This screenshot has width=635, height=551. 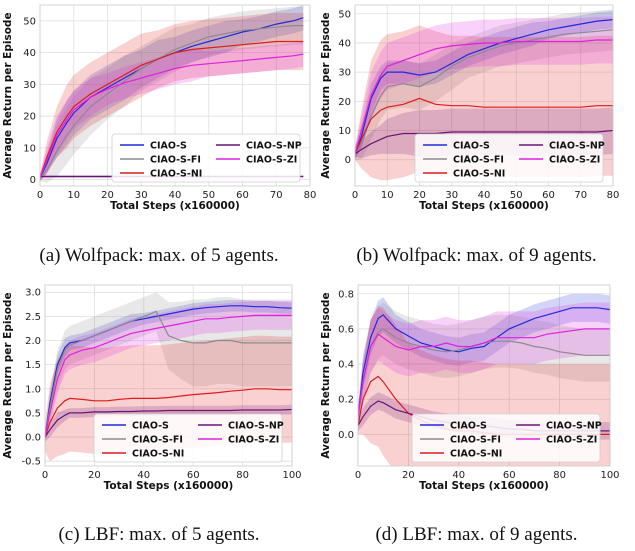 I want to click on x-tick-label: 70, so click(x=276, y=195).